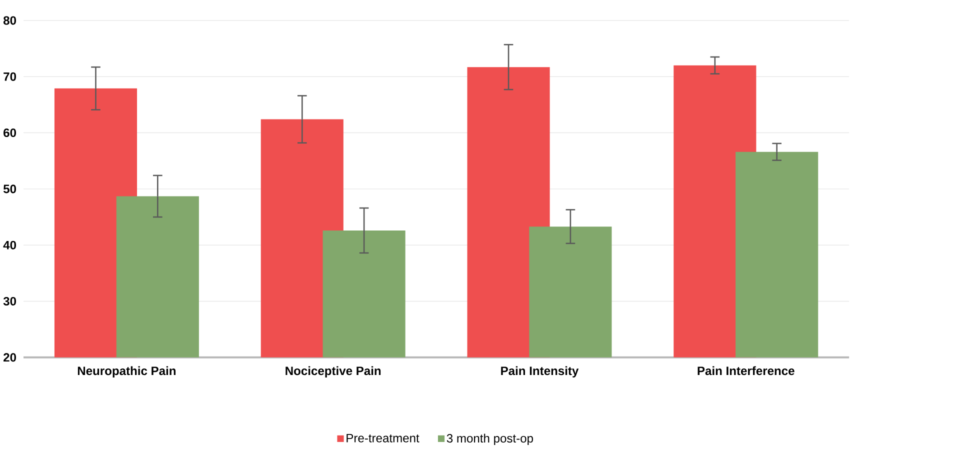 Image resolution: width=956 pixels, height=450 pixels. What do you see at coordinates (383, 438) in the screenshot?
I see `legend-label: Pre-treatment` at bounding box center [383, 438].